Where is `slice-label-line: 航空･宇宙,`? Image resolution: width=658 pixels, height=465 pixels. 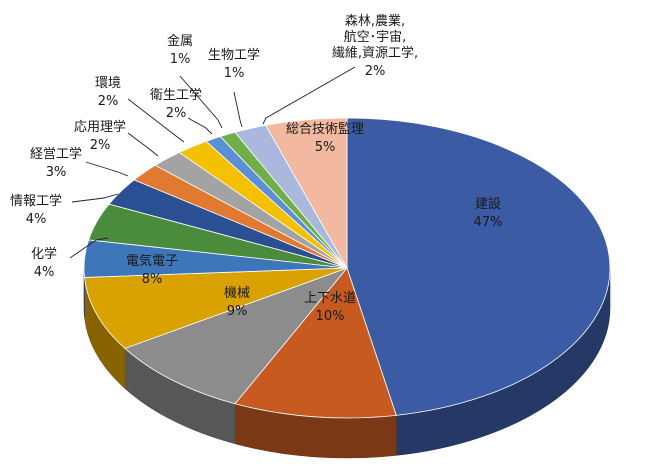 slice-label-line: 航空･宇宙, is located at coordinates (375, 37).